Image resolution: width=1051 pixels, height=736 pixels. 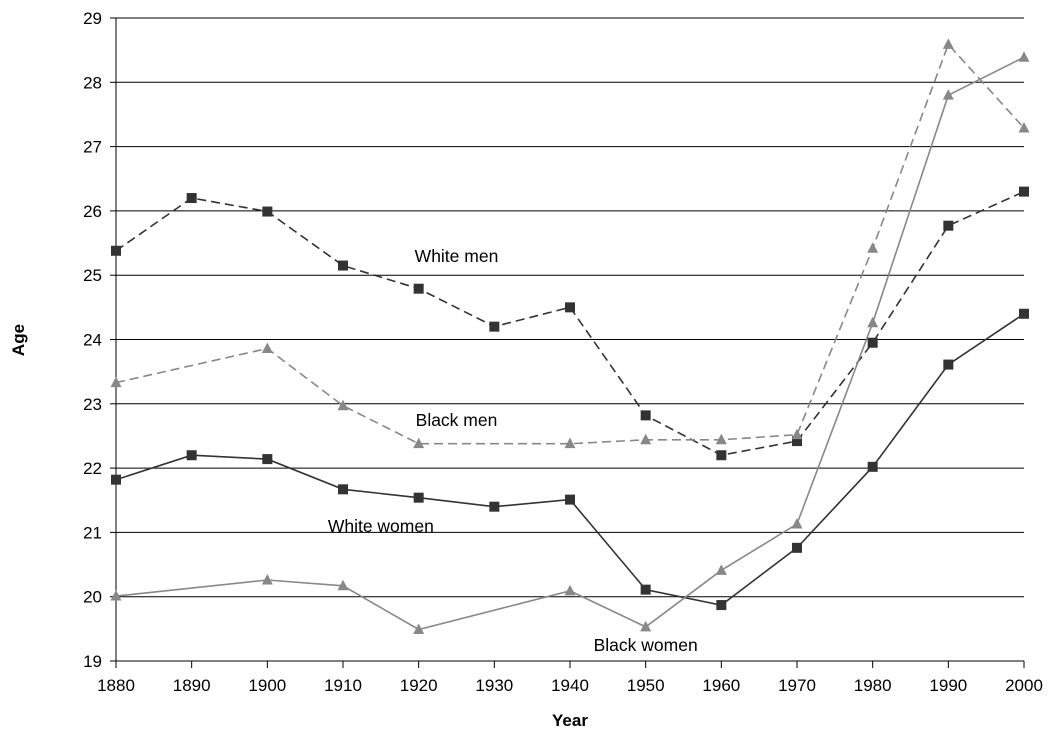 What do you see at coordinates (18, 340) in the screenshot?
I see `y-axis-title: Age` at bounding box center [18, 340].